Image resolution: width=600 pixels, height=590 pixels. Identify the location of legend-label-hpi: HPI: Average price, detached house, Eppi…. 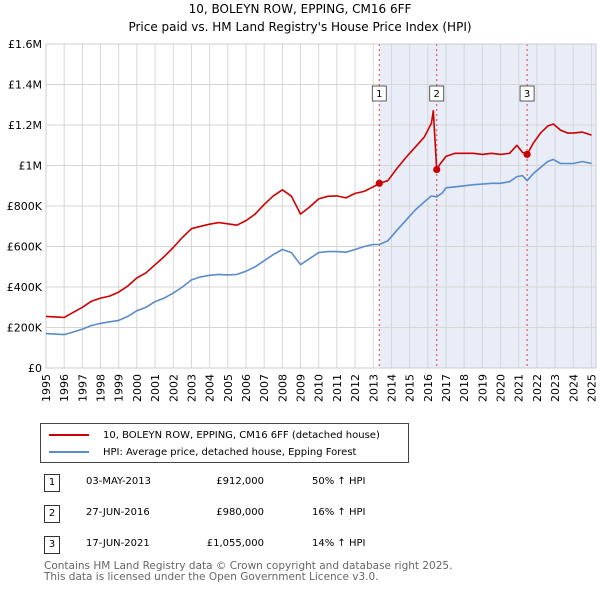
(230, 452).